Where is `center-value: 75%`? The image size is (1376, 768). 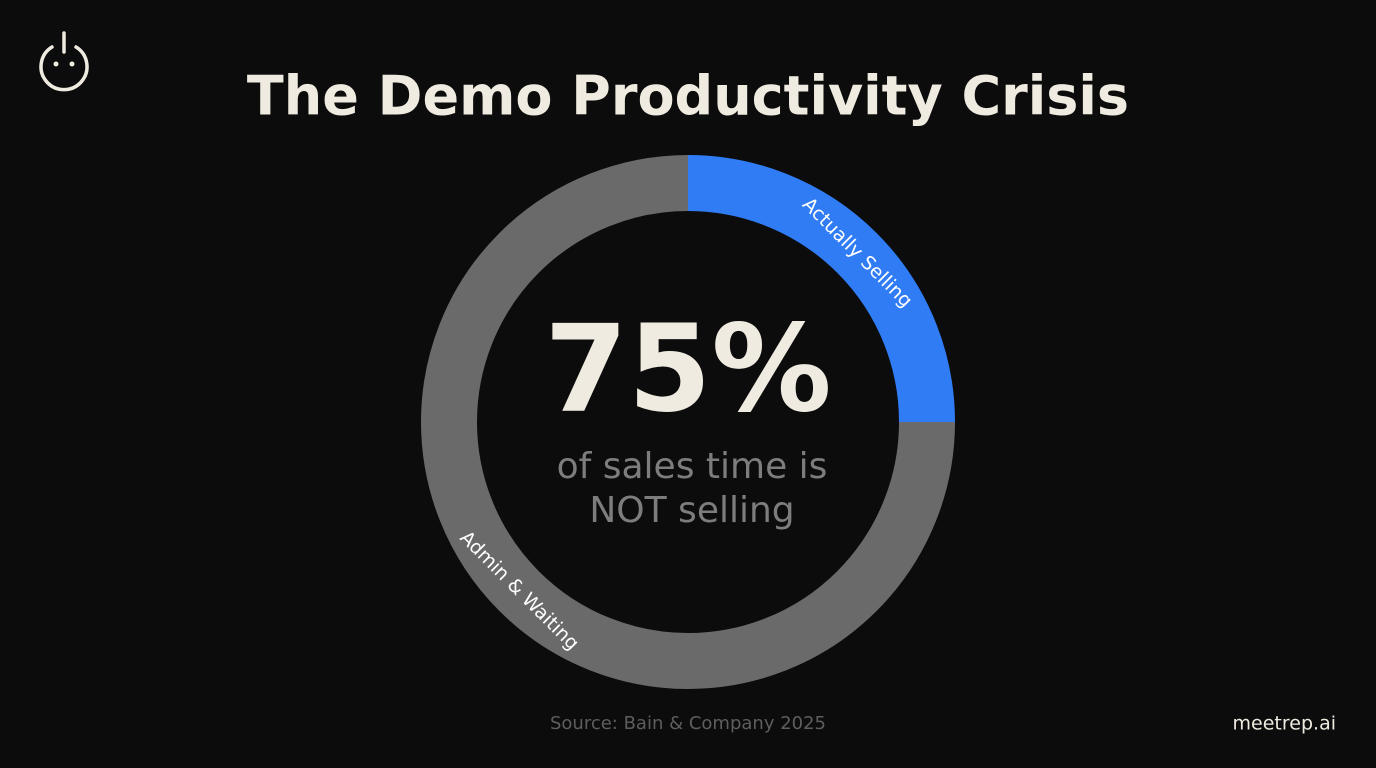 center-value: 75% is located at coordinates (687, 370).